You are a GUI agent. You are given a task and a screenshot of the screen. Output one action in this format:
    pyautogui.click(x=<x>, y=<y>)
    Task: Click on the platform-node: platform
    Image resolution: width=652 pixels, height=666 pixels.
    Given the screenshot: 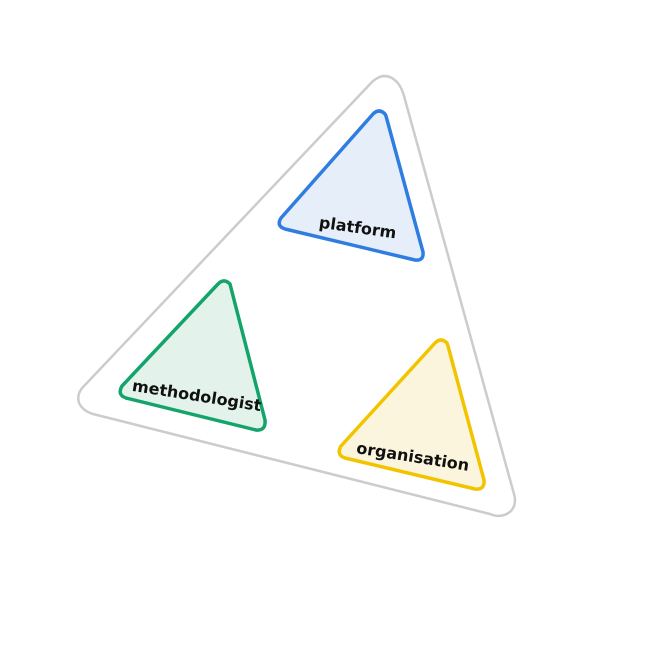 What is the action you would take?
    pyautogui.click(x=351, y=185)
    